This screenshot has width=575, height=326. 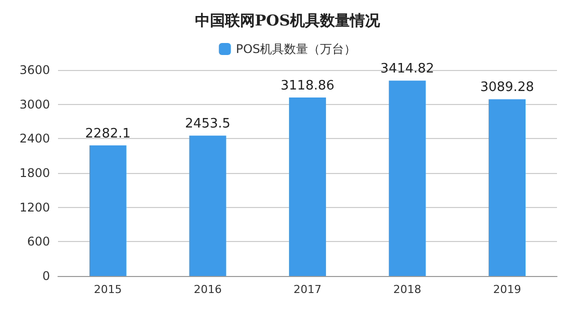 What do you see at coordinates (296, 49) in the screenshot?
I see `legend-label: POS机具数量（万台）` at bounding box center [296, 49].